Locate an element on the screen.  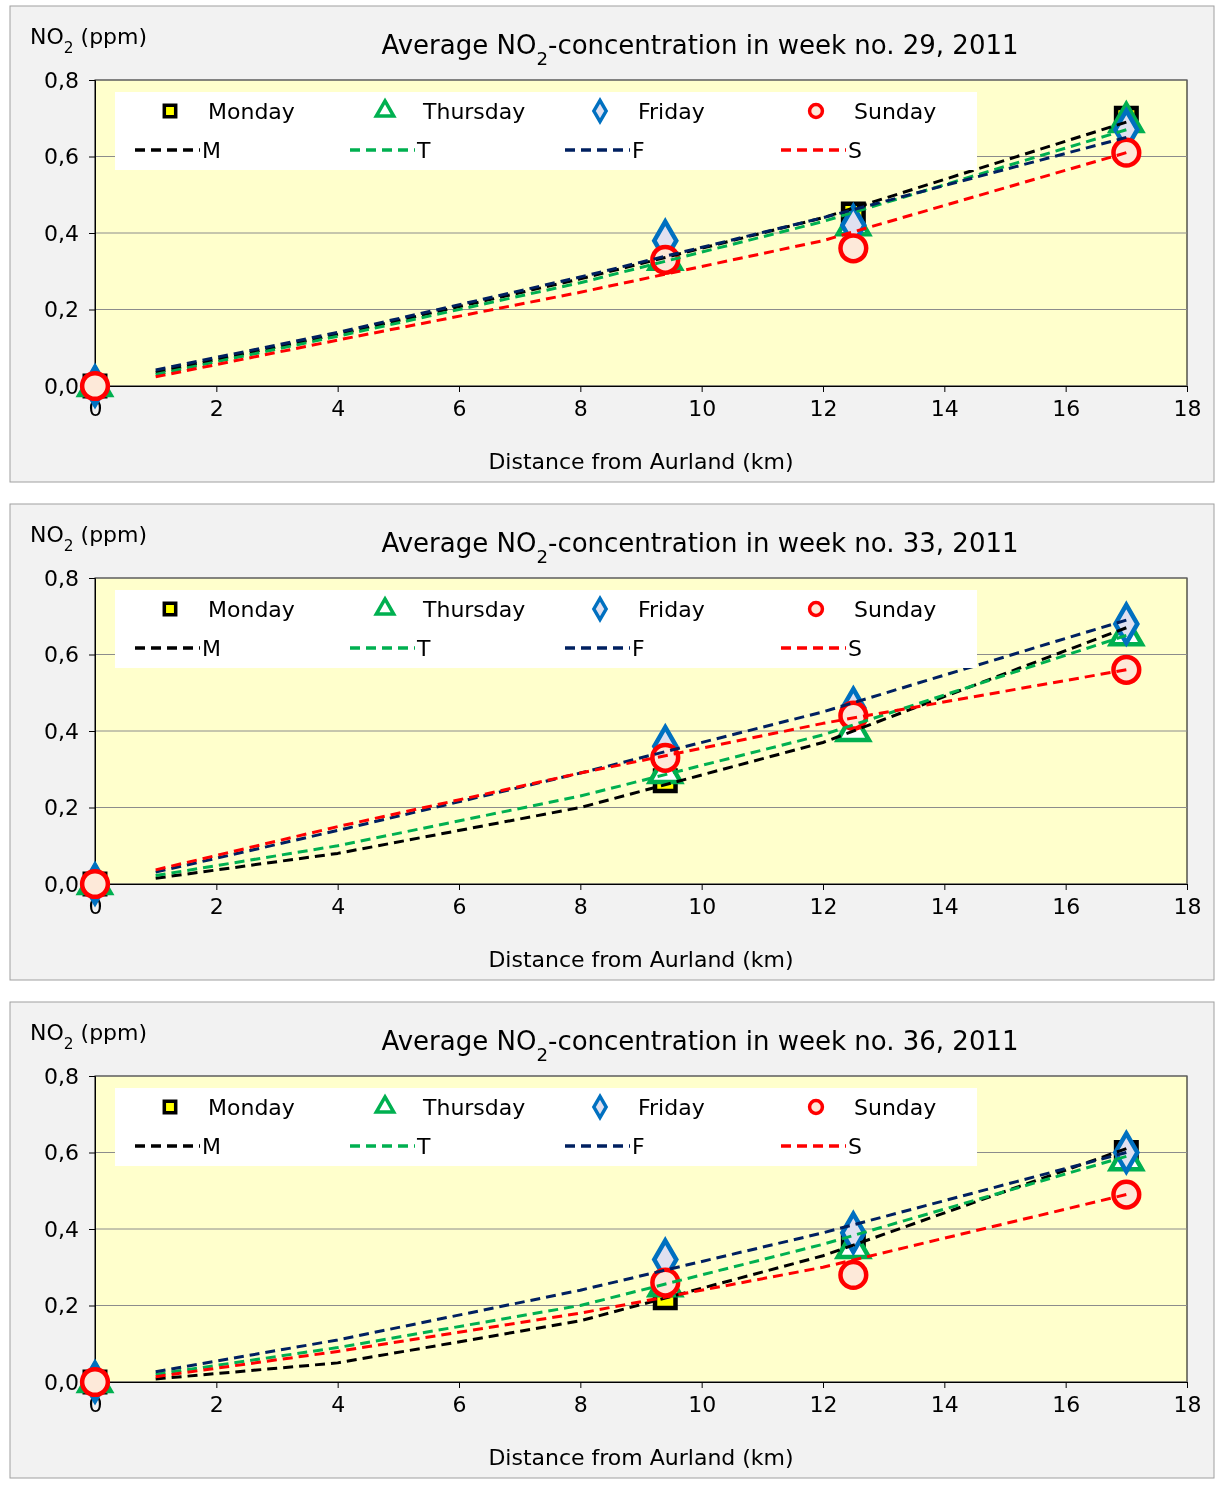
chart-title: Average NO$_{2}$-concentration in week no. 33, 2011 is located at coordinates (700, 547).